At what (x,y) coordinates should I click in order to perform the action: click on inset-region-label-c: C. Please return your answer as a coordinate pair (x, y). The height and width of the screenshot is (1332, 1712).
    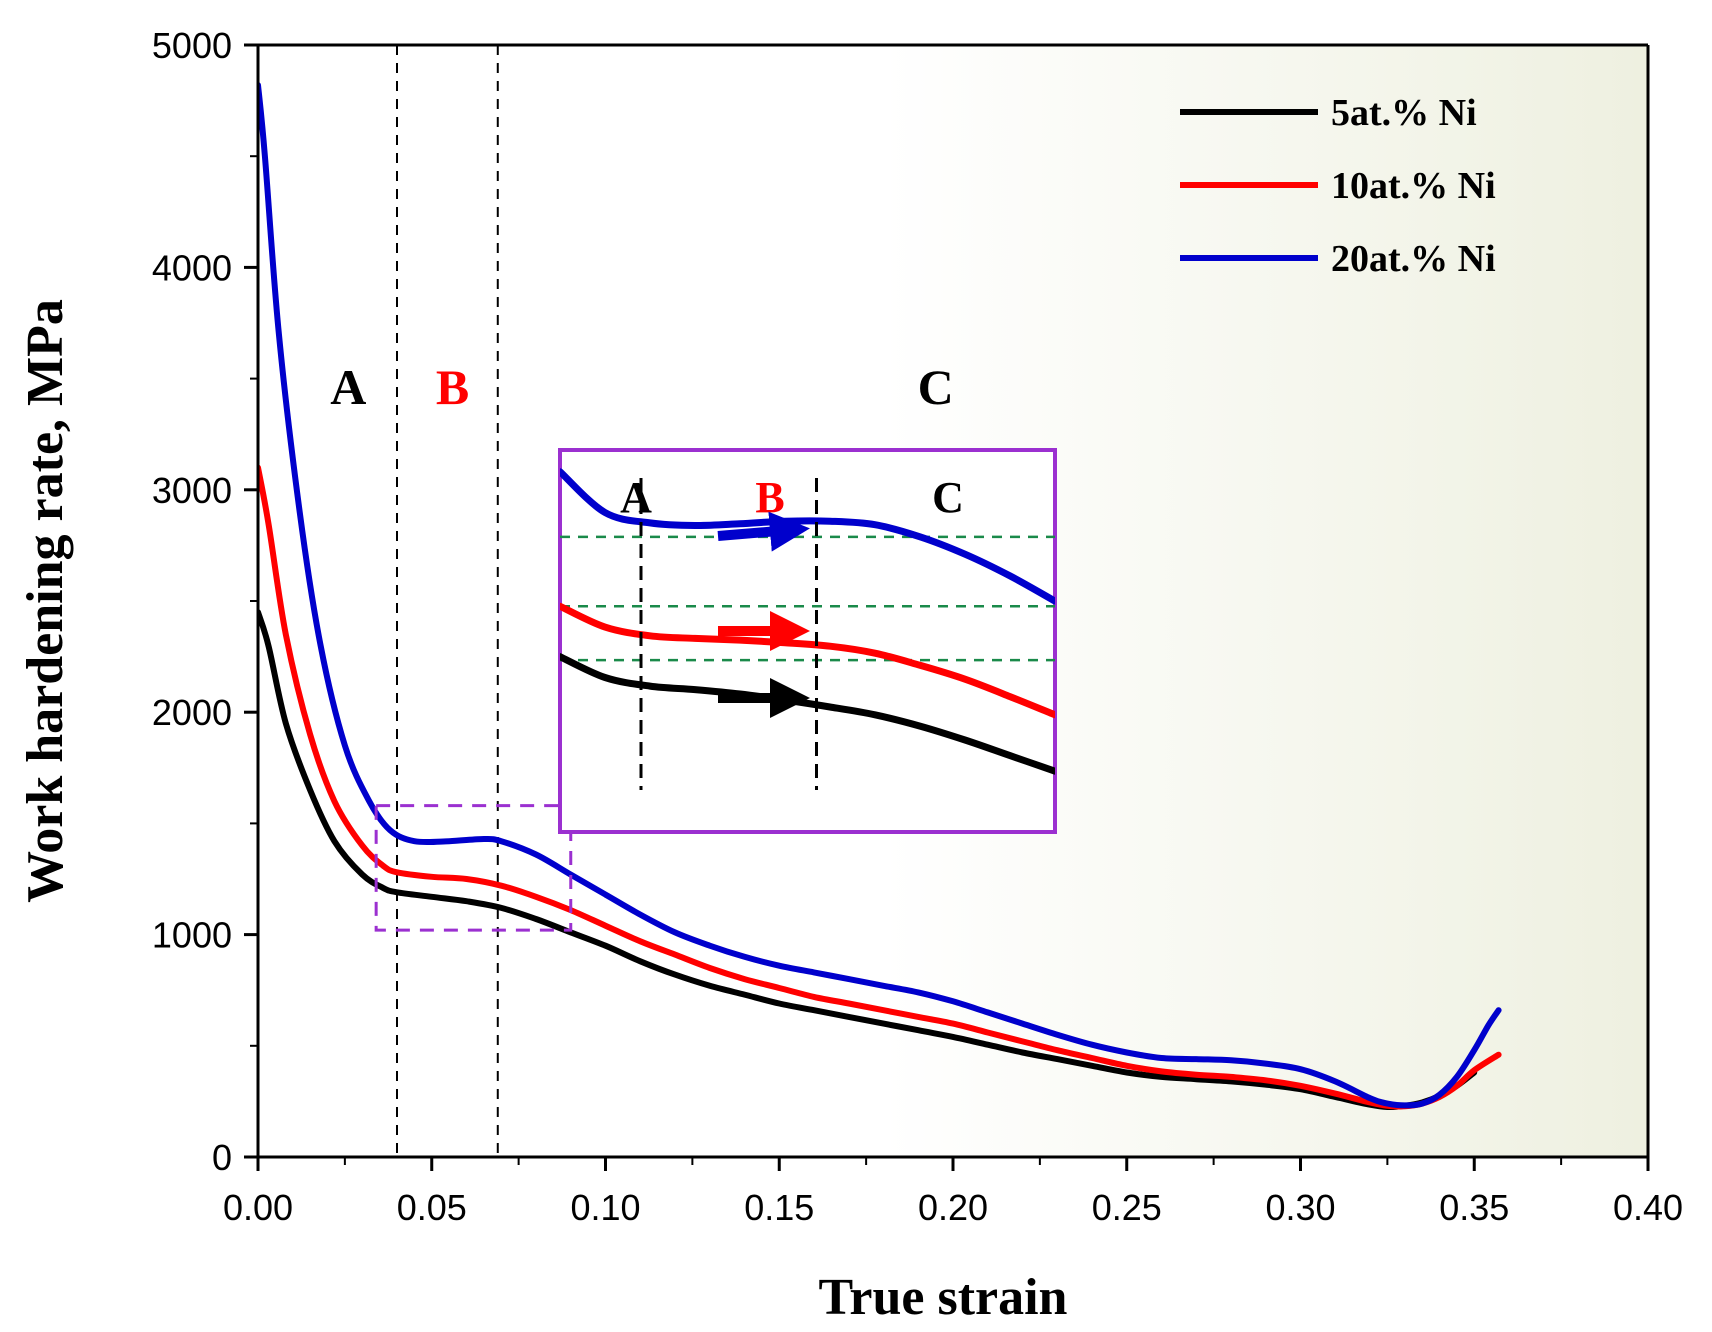
    Looking at the image, I should click on (948, 497).